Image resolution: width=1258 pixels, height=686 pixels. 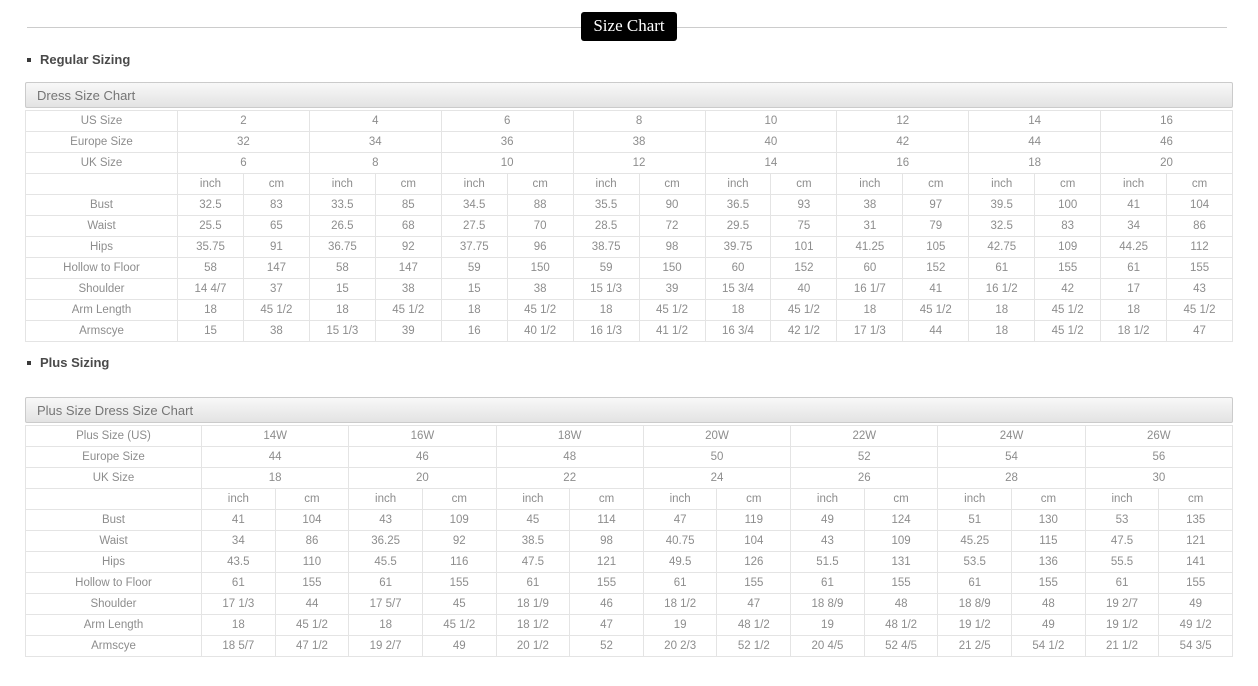 I want to click on measure-value: 85, so click(x=408, y=205).